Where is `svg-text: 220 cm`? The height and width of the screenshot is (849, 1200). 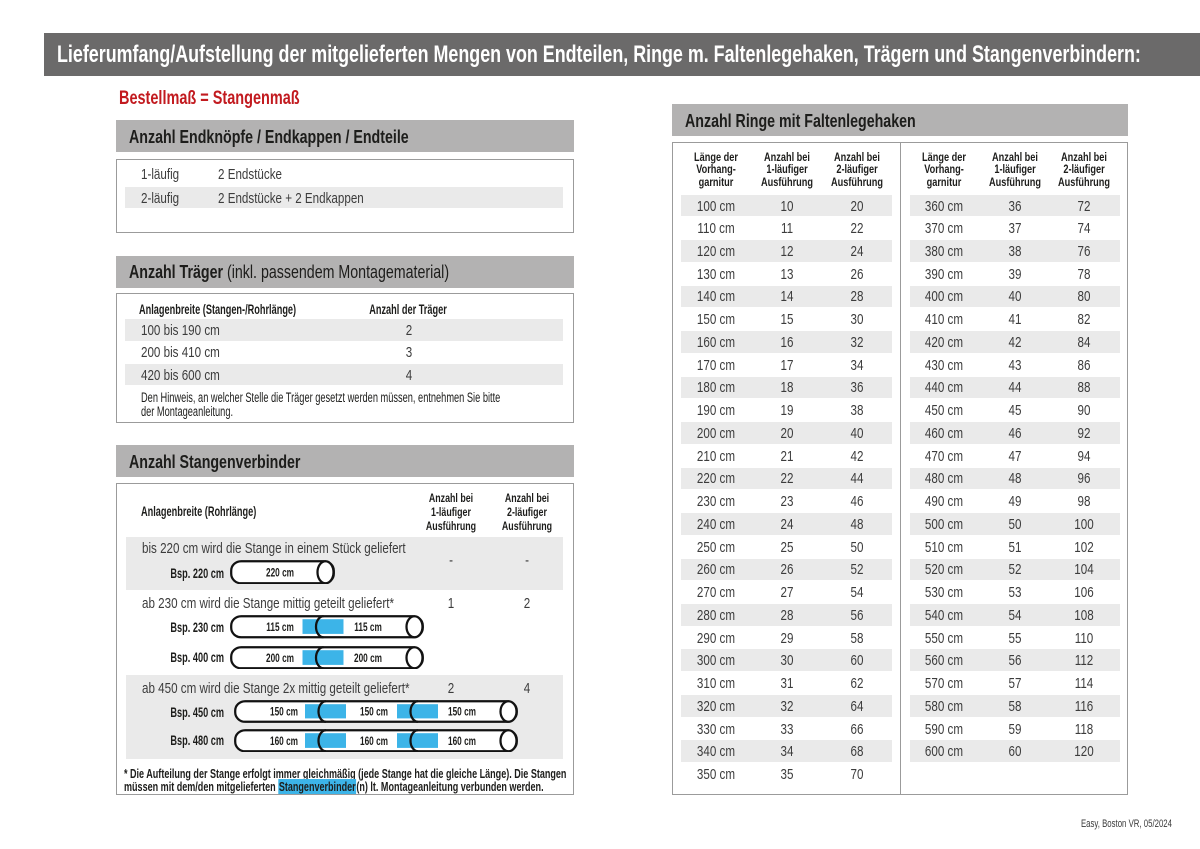
svg-text: 220 cm is located at coordinates (279, 573).